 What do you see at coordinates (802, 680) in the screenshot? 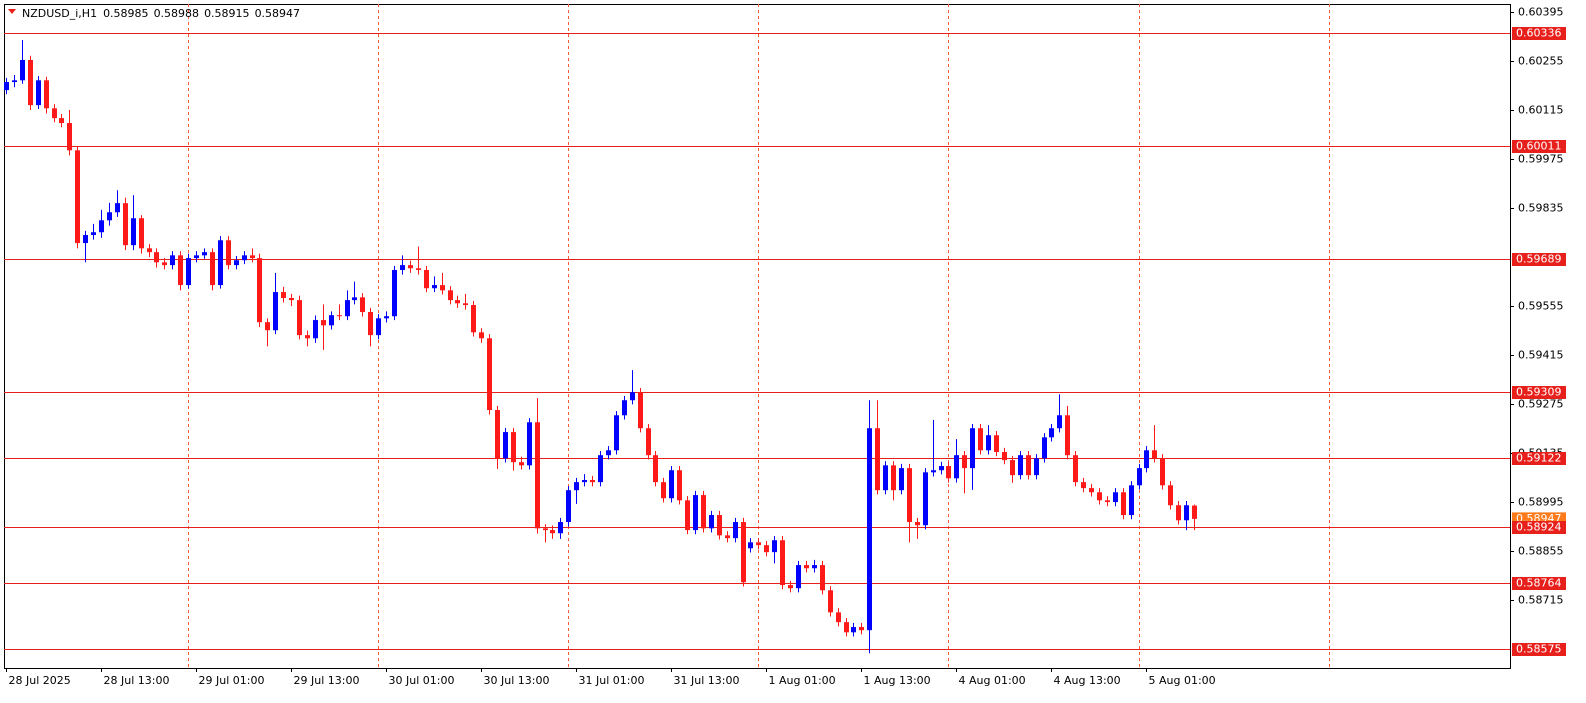
I see `x-tick-label: 1 Aug 01:00` at bounding box center [802, 680].